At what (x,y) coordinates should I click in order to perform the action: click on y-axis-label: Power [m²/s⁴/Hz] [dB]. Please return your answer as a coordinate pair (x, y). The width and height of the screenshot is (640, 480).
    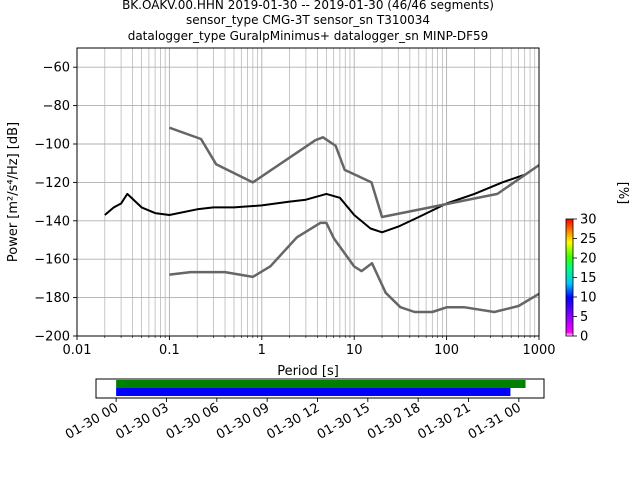
    Looking at the image, I should click on (13, 192).